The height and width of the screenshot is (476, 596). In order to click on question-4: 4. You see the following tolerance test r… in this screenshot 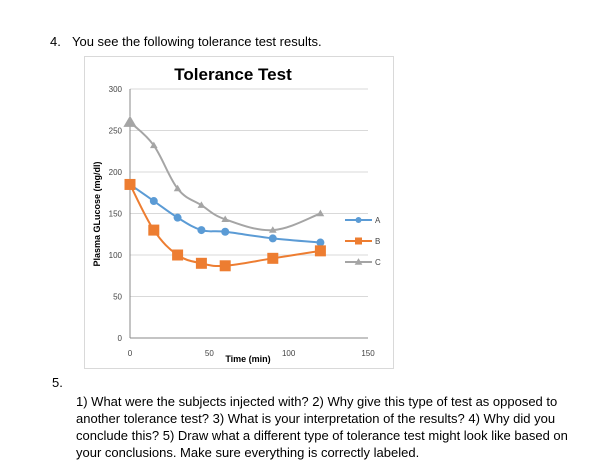, I will do `click(186, 41)`.